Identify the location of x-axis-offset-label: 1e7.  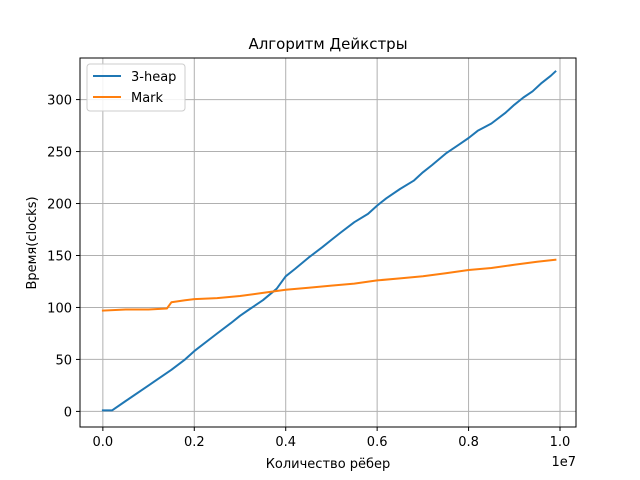
(563, 462).